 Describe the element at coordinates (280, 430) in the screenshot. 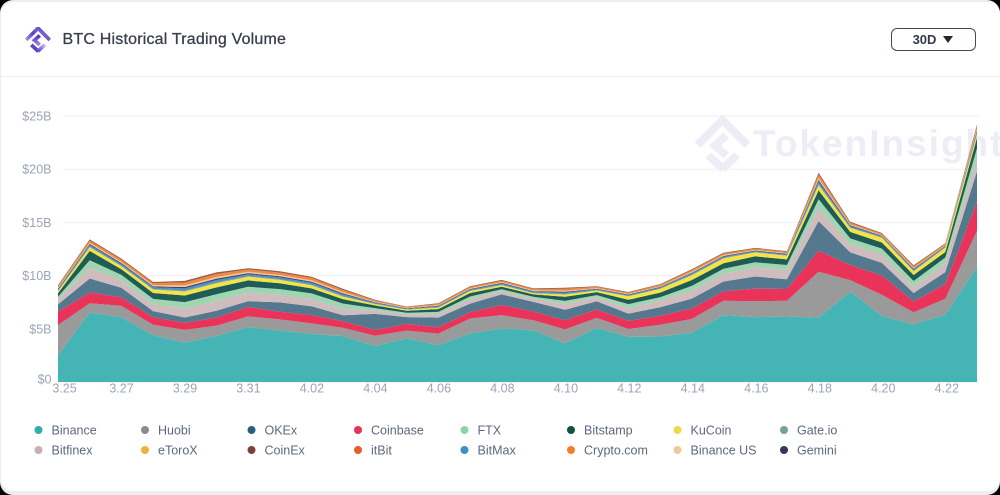

I see `svg-text: OKEx` at that location.